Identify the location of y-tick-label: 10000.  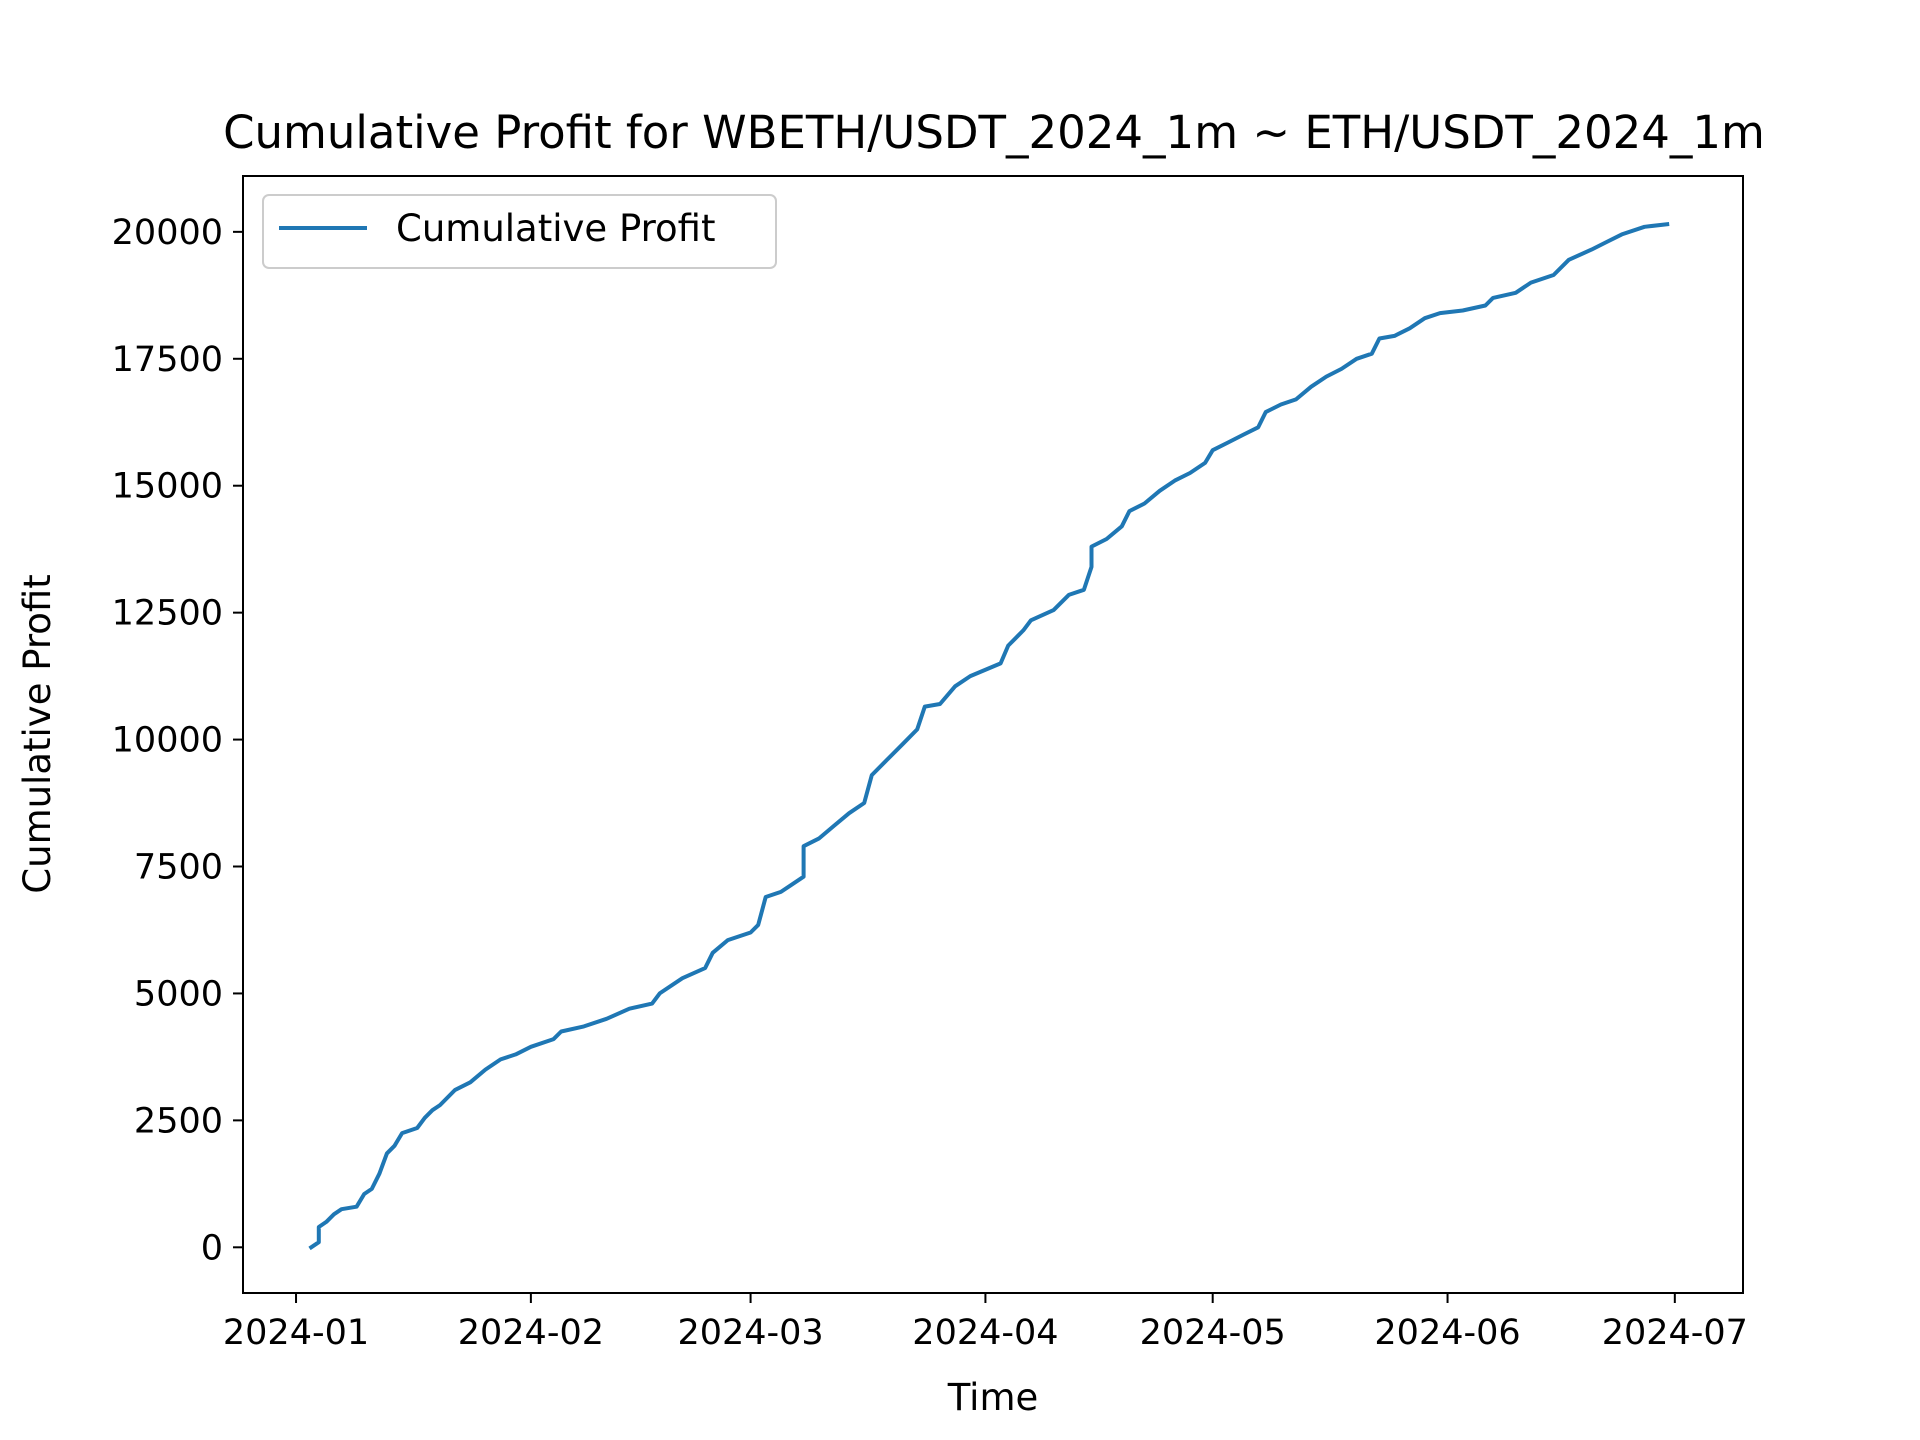
(167, 741).